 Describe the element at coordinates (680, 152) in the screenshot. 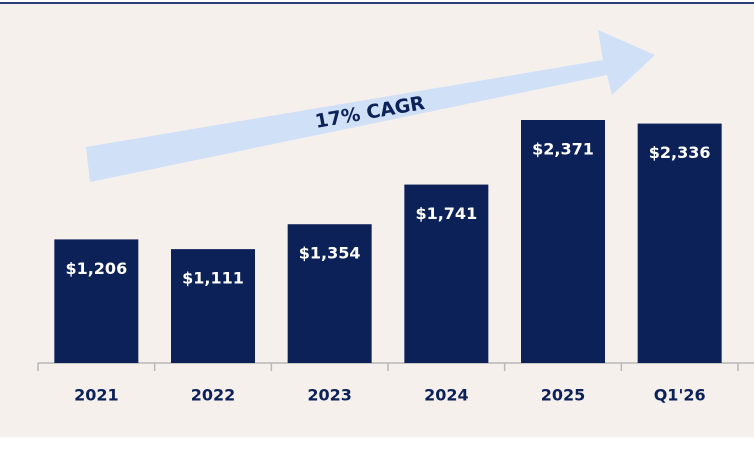

I see `value-label: $2,336` at that location.